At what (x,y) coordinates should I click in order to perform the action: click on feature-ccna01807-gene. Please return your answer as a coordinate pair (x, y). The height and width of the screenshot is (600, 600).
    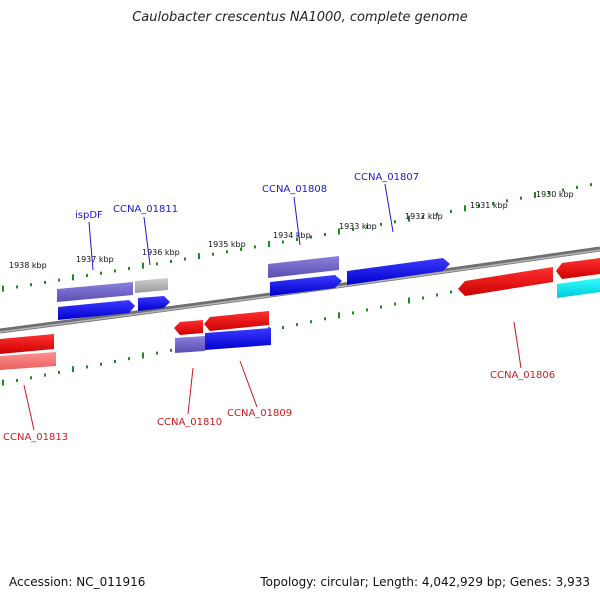
    Looking at the image, I should click on (398, 271).